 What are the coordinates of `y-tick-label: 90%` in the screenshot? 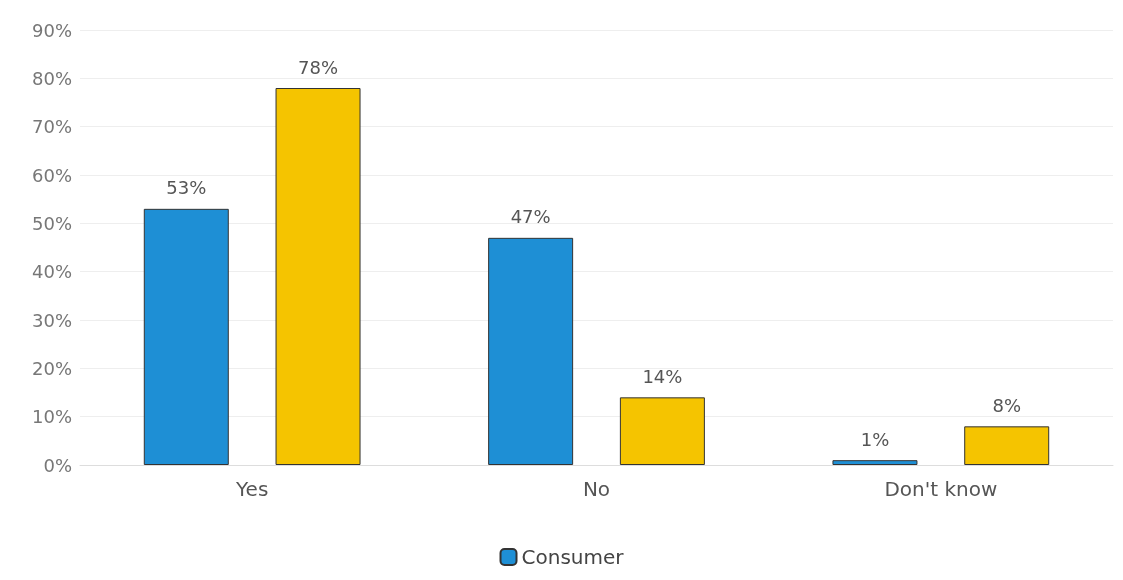 It's located at (51, 30).